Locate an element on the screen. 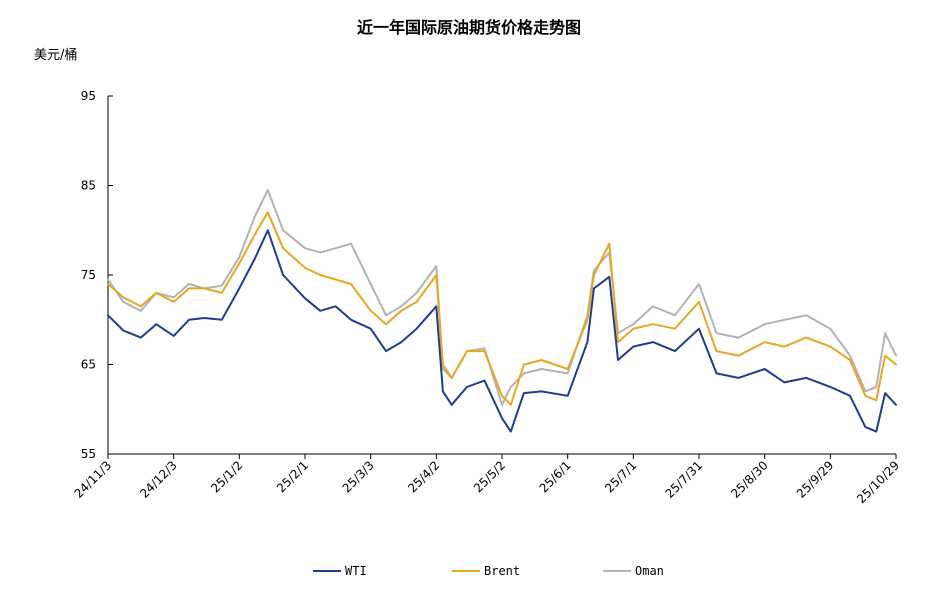 This screenshot has height=602, width=938. y-tick-label: 85 is located at coordinates (88, 186).